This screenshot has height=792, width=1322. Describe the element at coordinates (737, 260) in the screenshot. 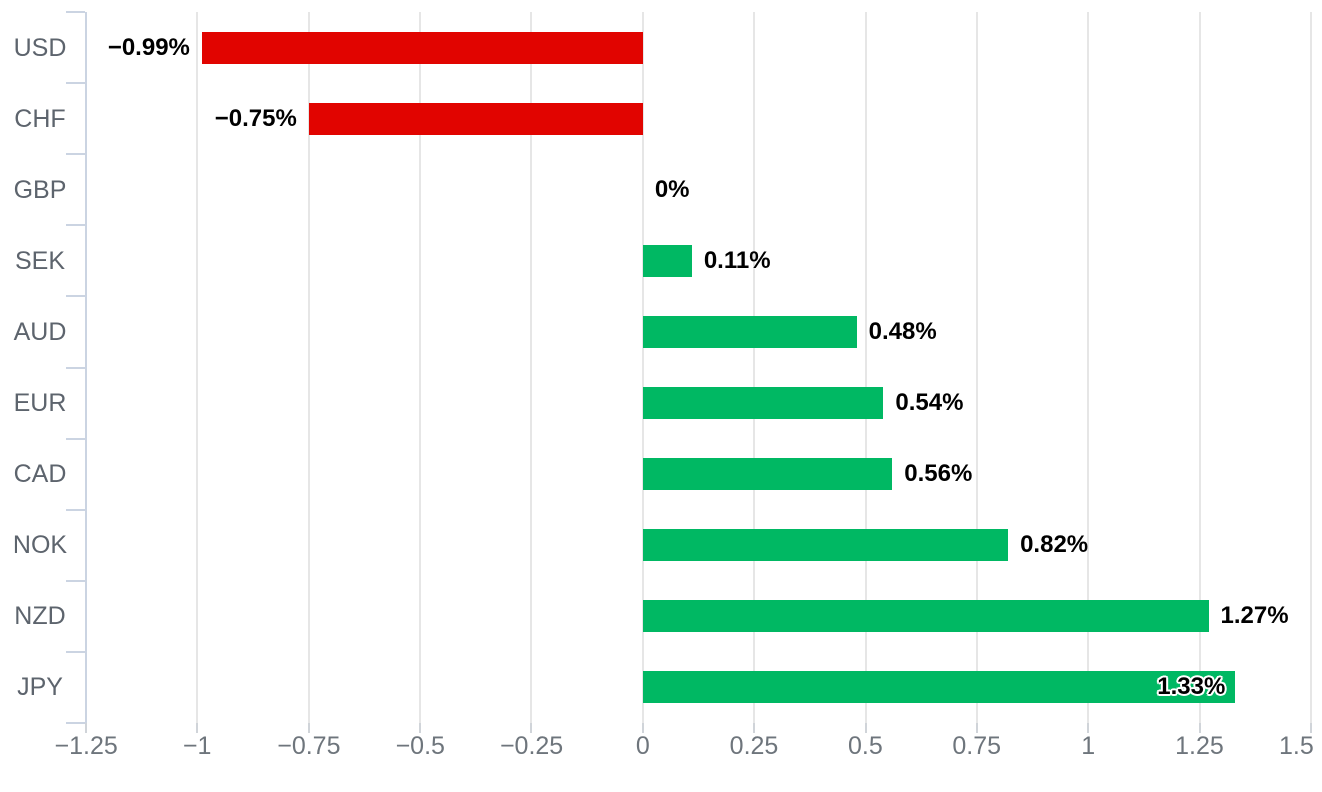

I see `value-label-SEK: 0.11%` at that location.